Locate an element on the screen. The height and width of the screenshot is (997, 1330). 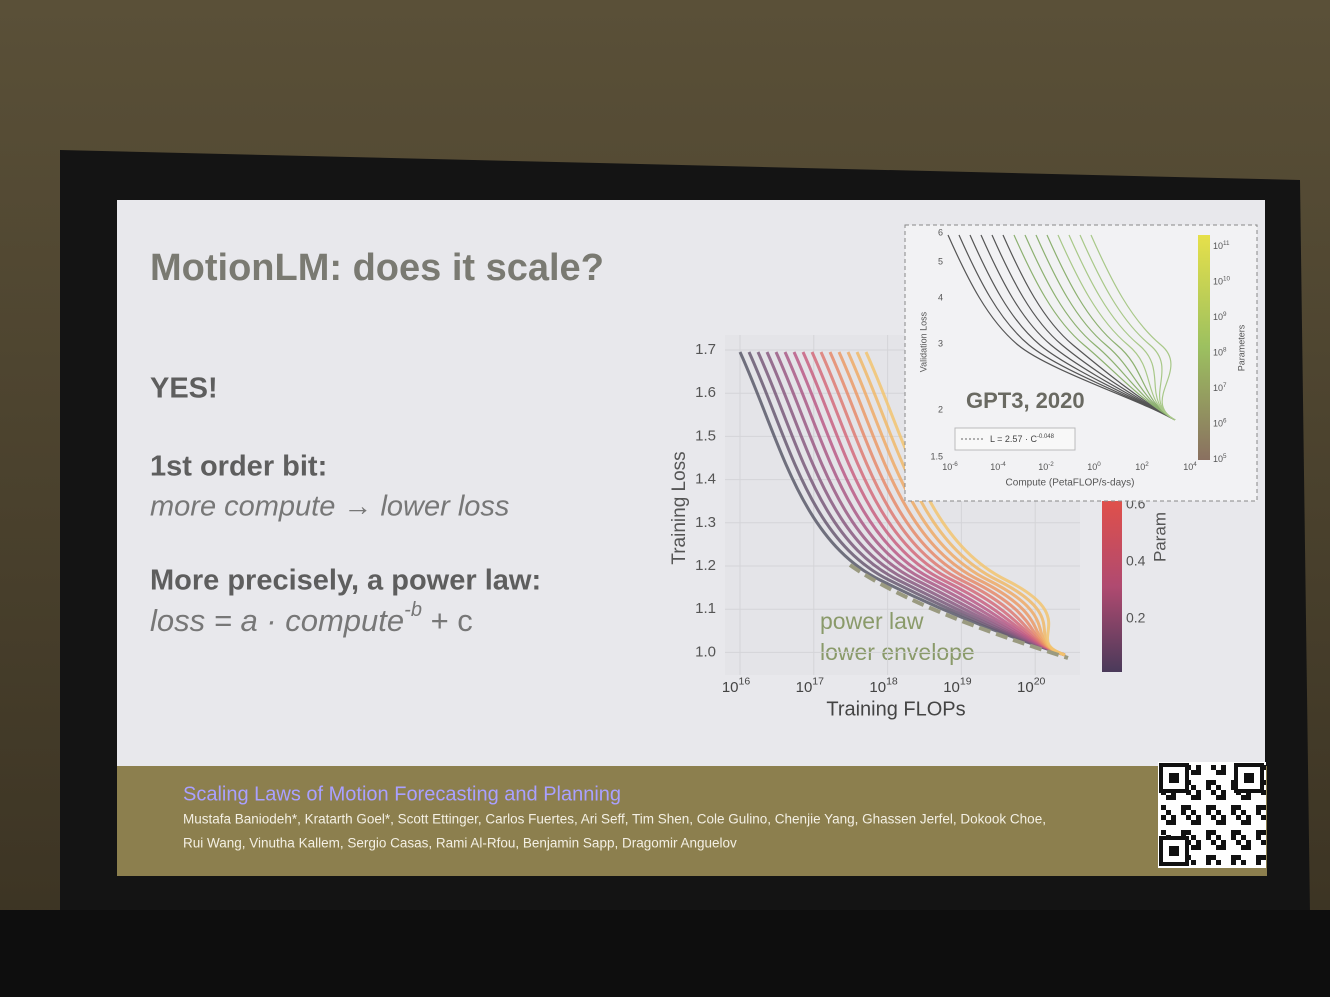
qr-code is located at coordinates (1212, 815).